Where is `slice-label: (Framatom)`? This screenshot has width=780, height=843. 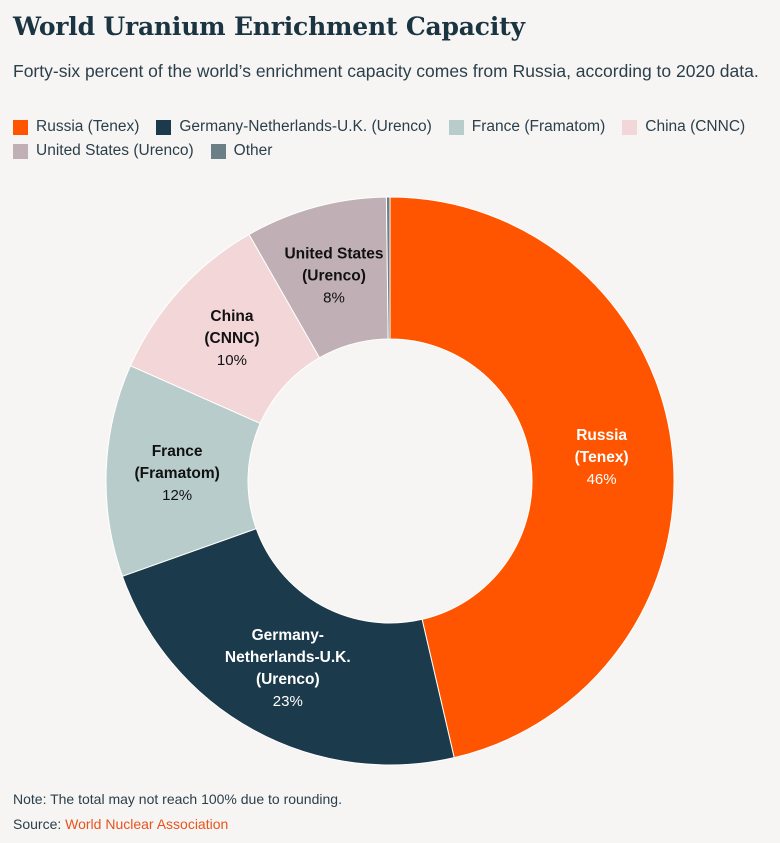
slice-label: (Framatom) is located at coordinates (177, 473).